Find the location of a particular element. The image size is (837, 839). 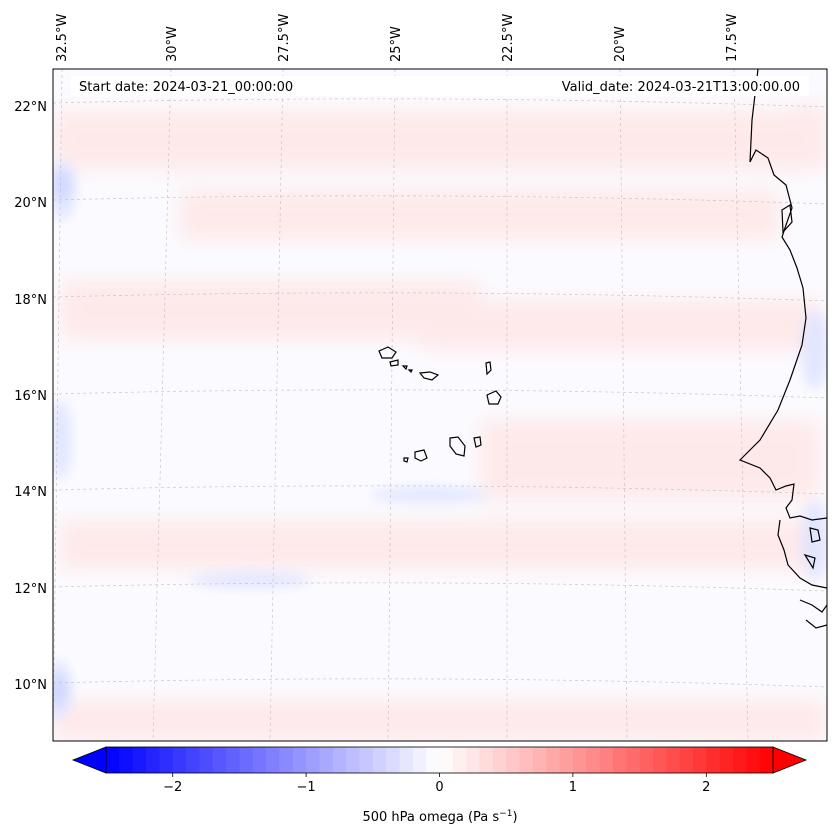

lat-label: 14°N is located at coordinates (30, 492).